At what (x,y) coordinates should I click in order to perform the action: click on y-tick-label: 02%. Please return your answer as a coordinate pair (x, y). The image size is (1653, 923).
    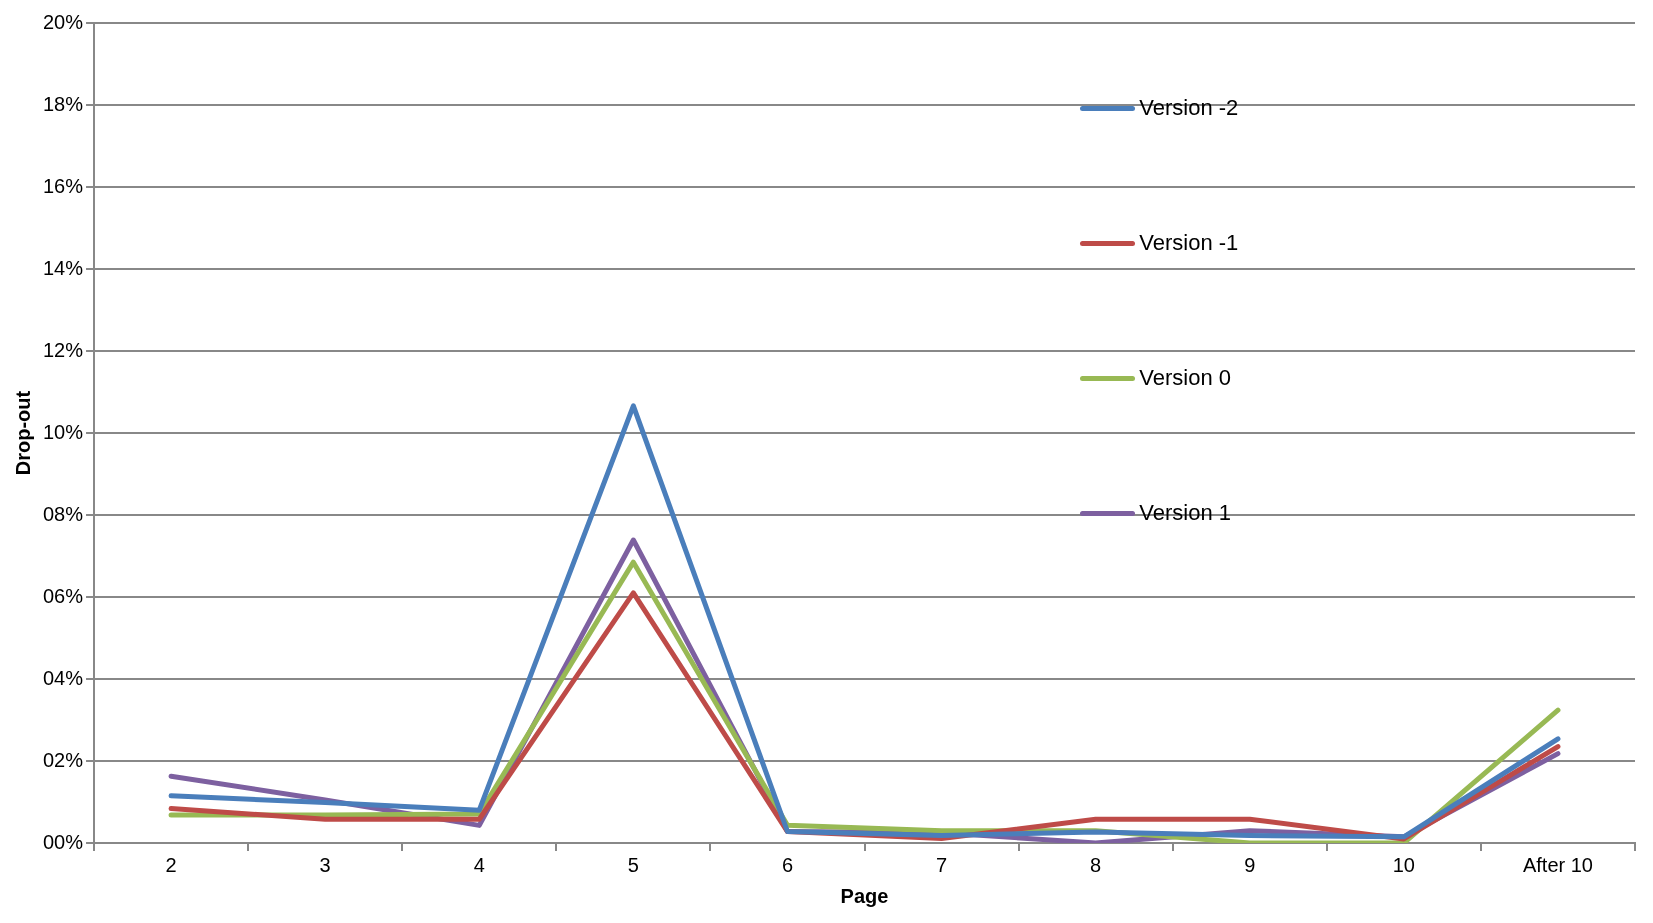
    Looking at the image, I should click on (63, 759).